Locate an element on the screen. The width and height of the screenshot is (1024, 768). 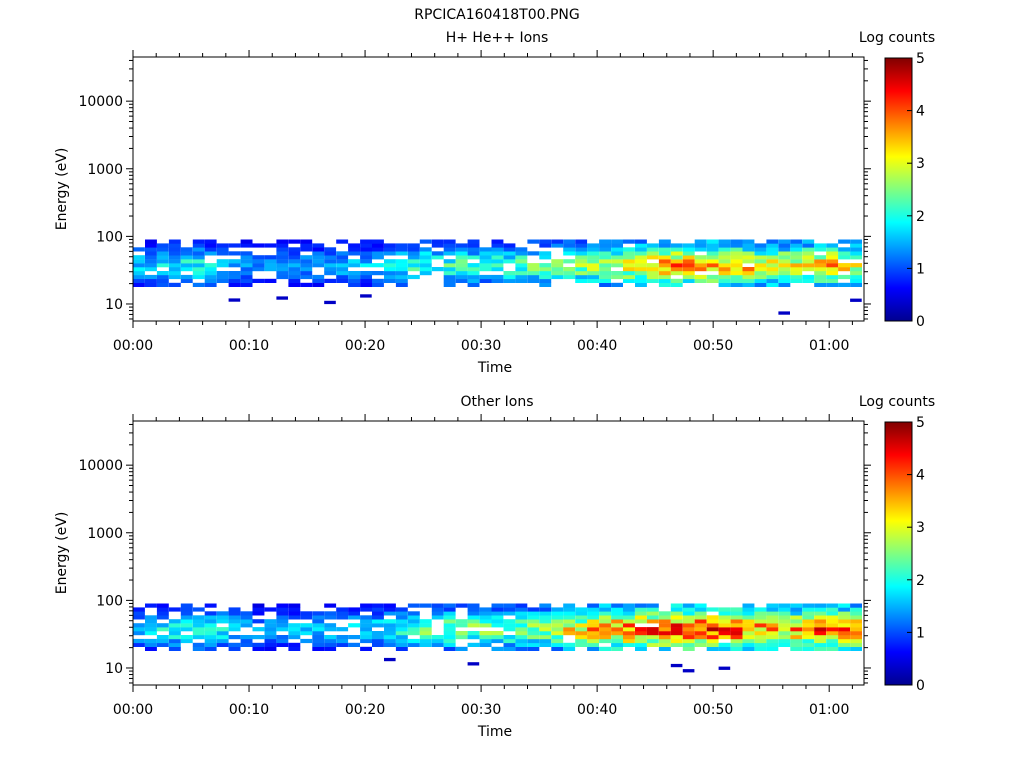
y-axis-label: Energy (eV) is located at coordinates (62, 553).